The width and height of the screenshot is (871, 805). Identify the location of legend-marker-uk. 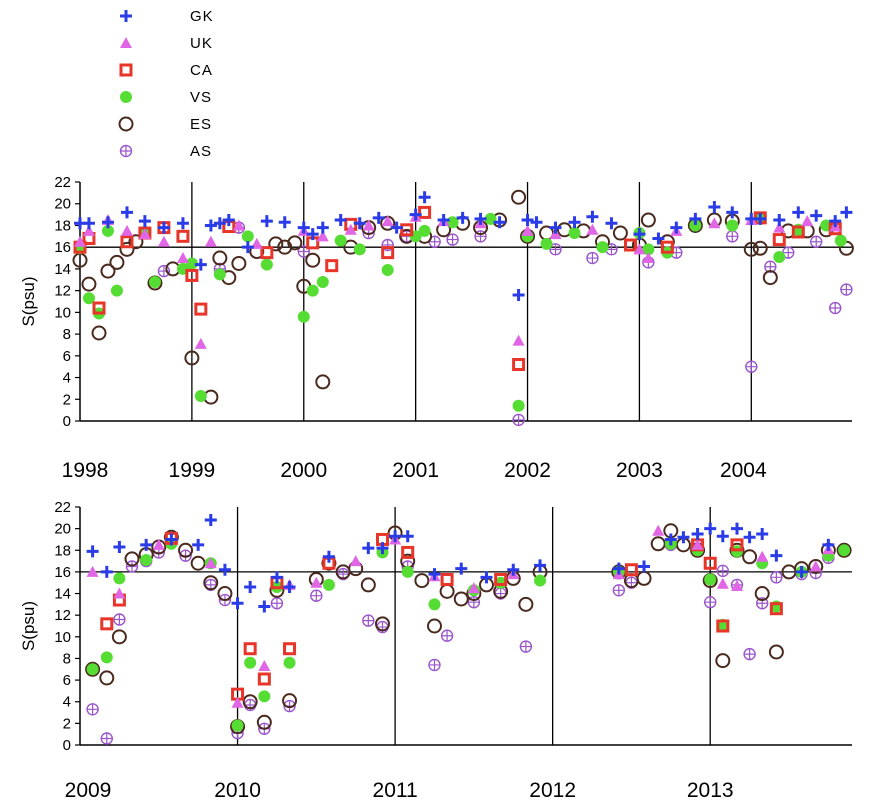
(126, 42).